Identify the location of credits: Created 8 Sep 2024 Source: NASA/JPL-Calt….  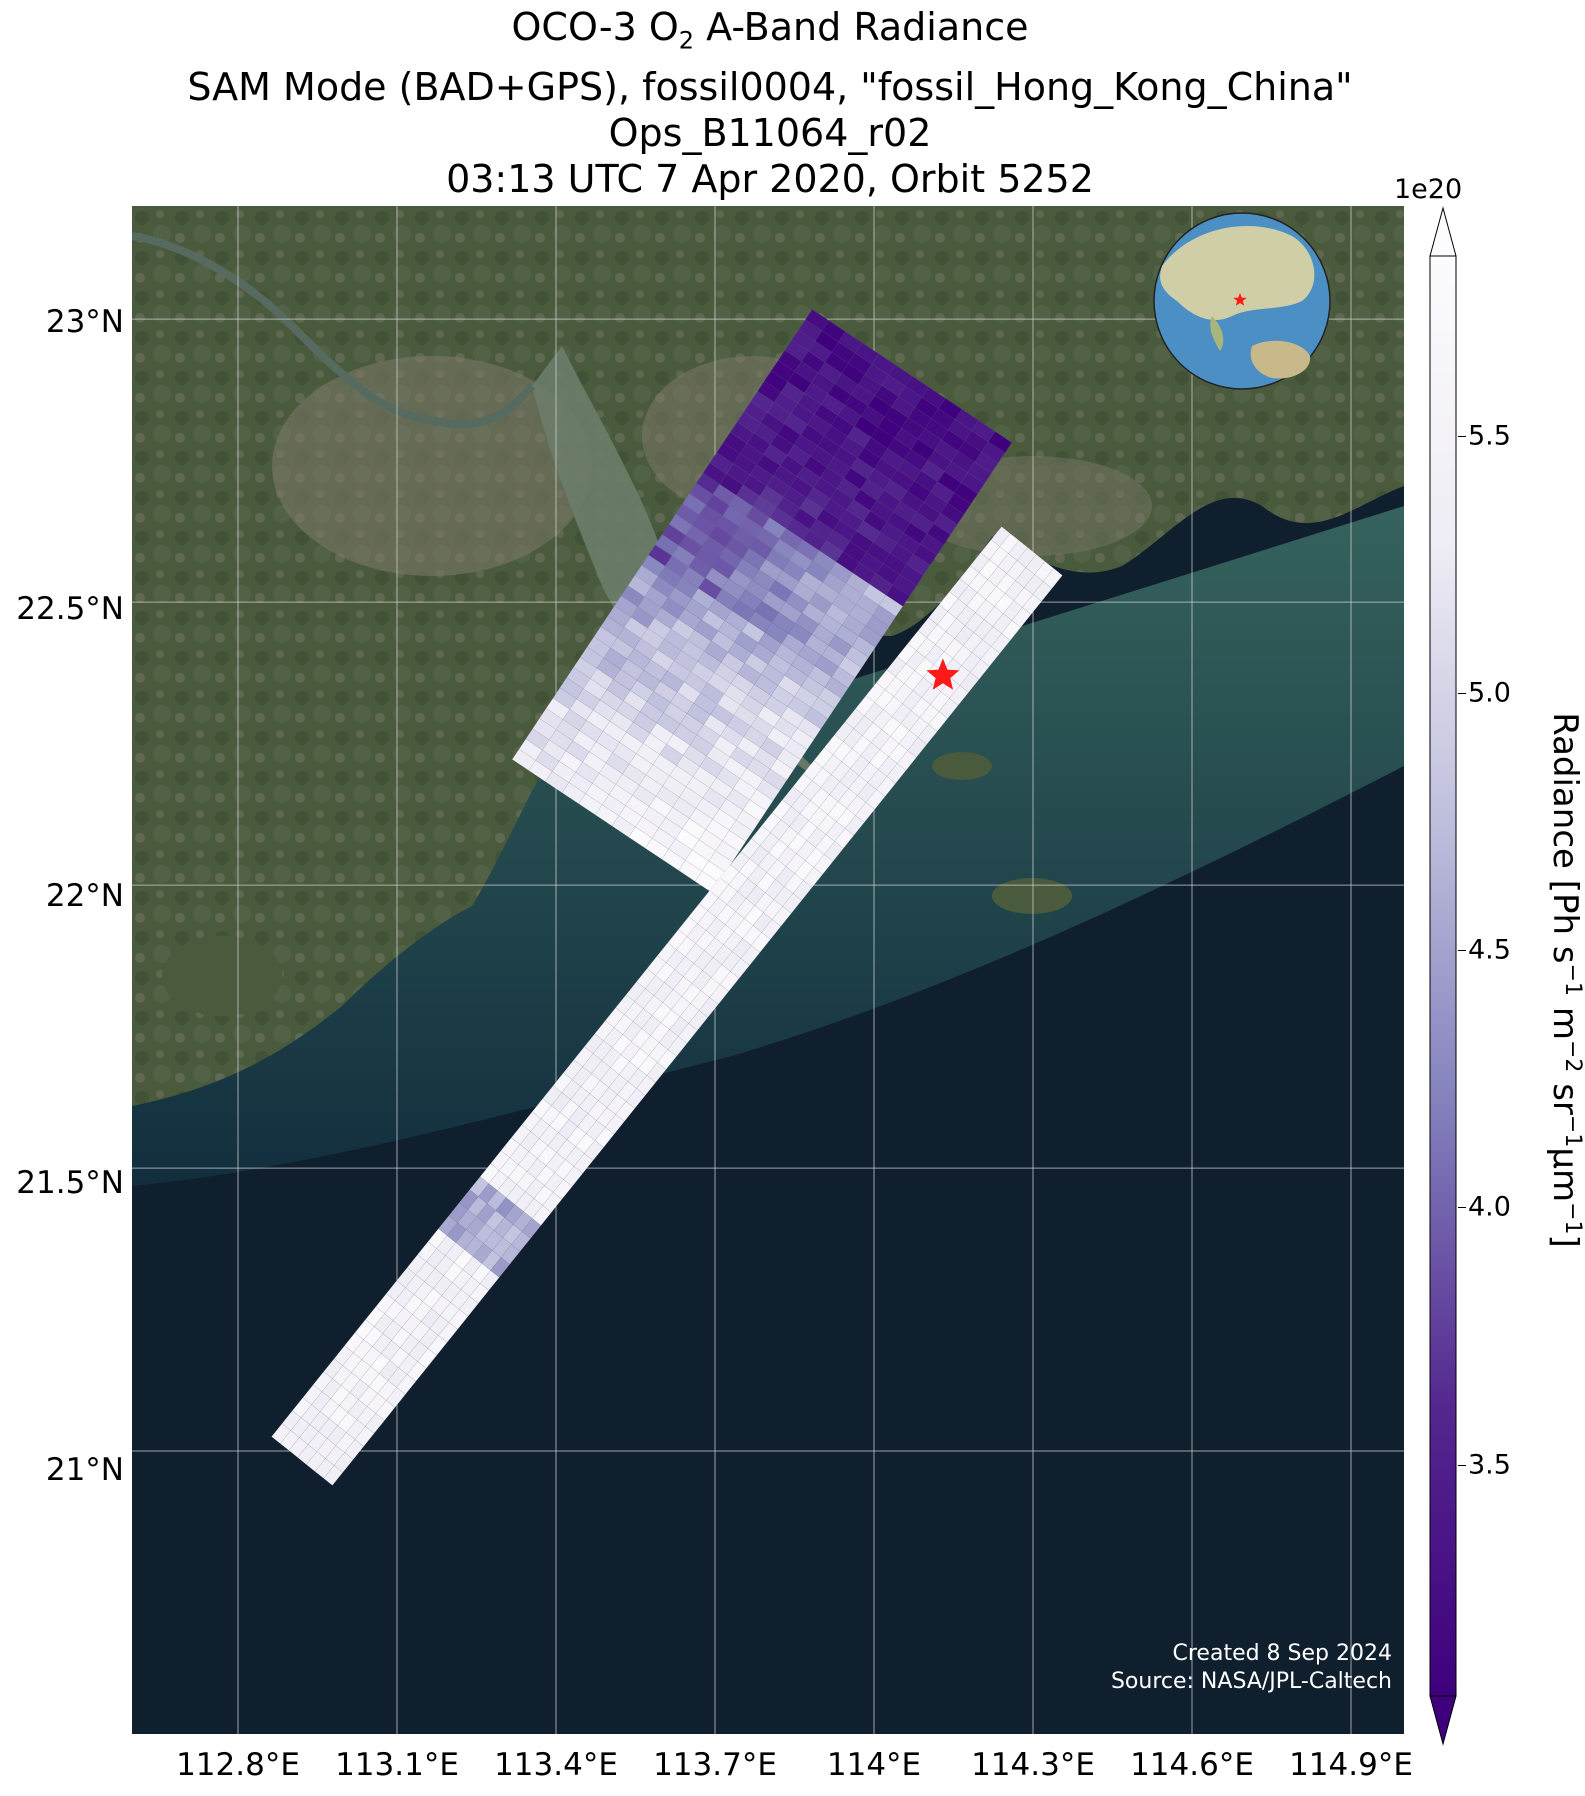
(1251, 1668).